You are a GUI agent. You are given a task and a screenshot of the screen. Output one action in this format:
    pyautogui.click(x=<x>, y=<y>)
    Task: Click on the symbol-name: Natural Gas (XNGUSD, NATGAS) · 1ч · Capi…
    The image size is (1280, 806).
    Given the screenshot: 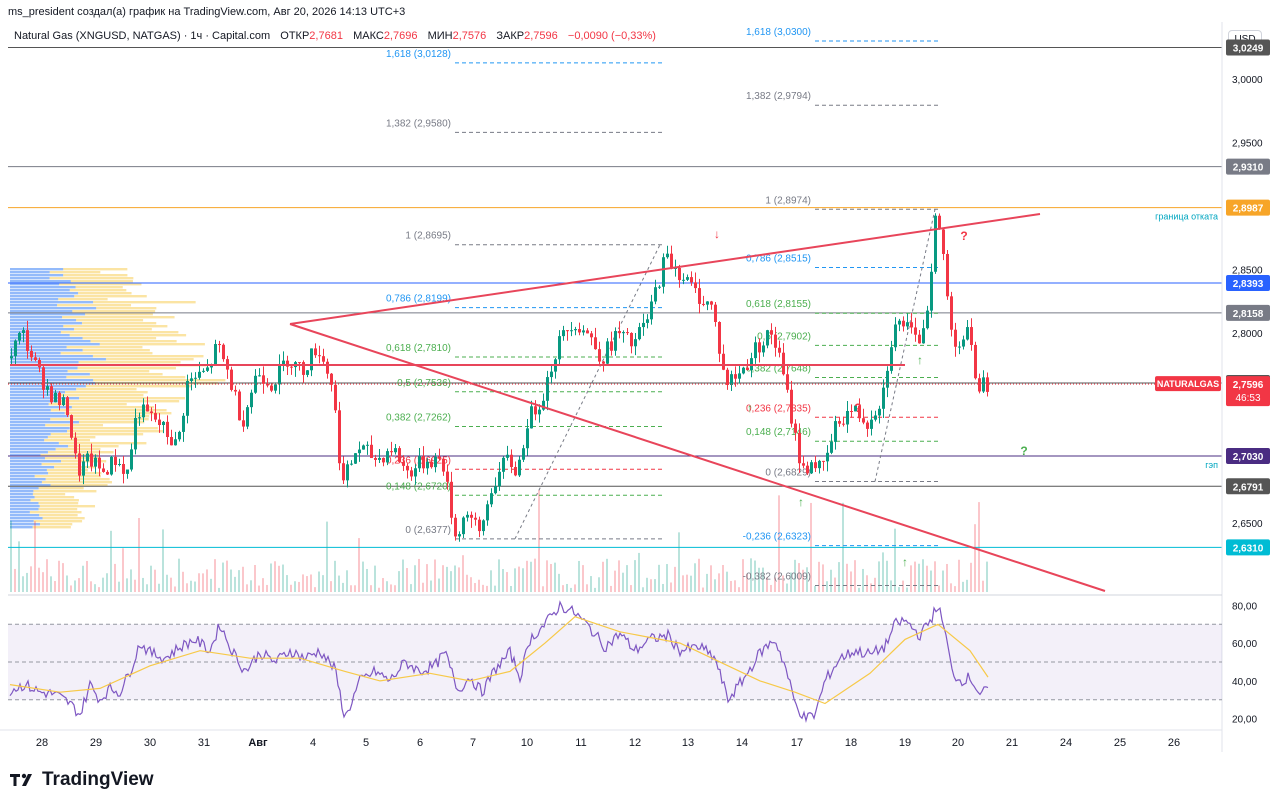 What is the action you would take?
    pyautogui.click(x=142, y=36)
    